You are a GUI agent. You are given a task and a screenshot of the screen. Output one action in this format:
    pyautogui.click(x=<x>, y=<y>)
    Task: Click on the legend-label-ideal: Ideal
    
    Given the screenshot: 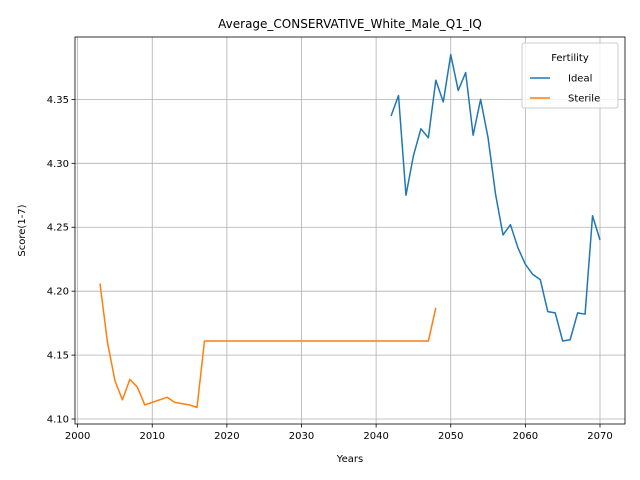 What is the action you would take?
    pyautogui.click(x=580, y=79)
    